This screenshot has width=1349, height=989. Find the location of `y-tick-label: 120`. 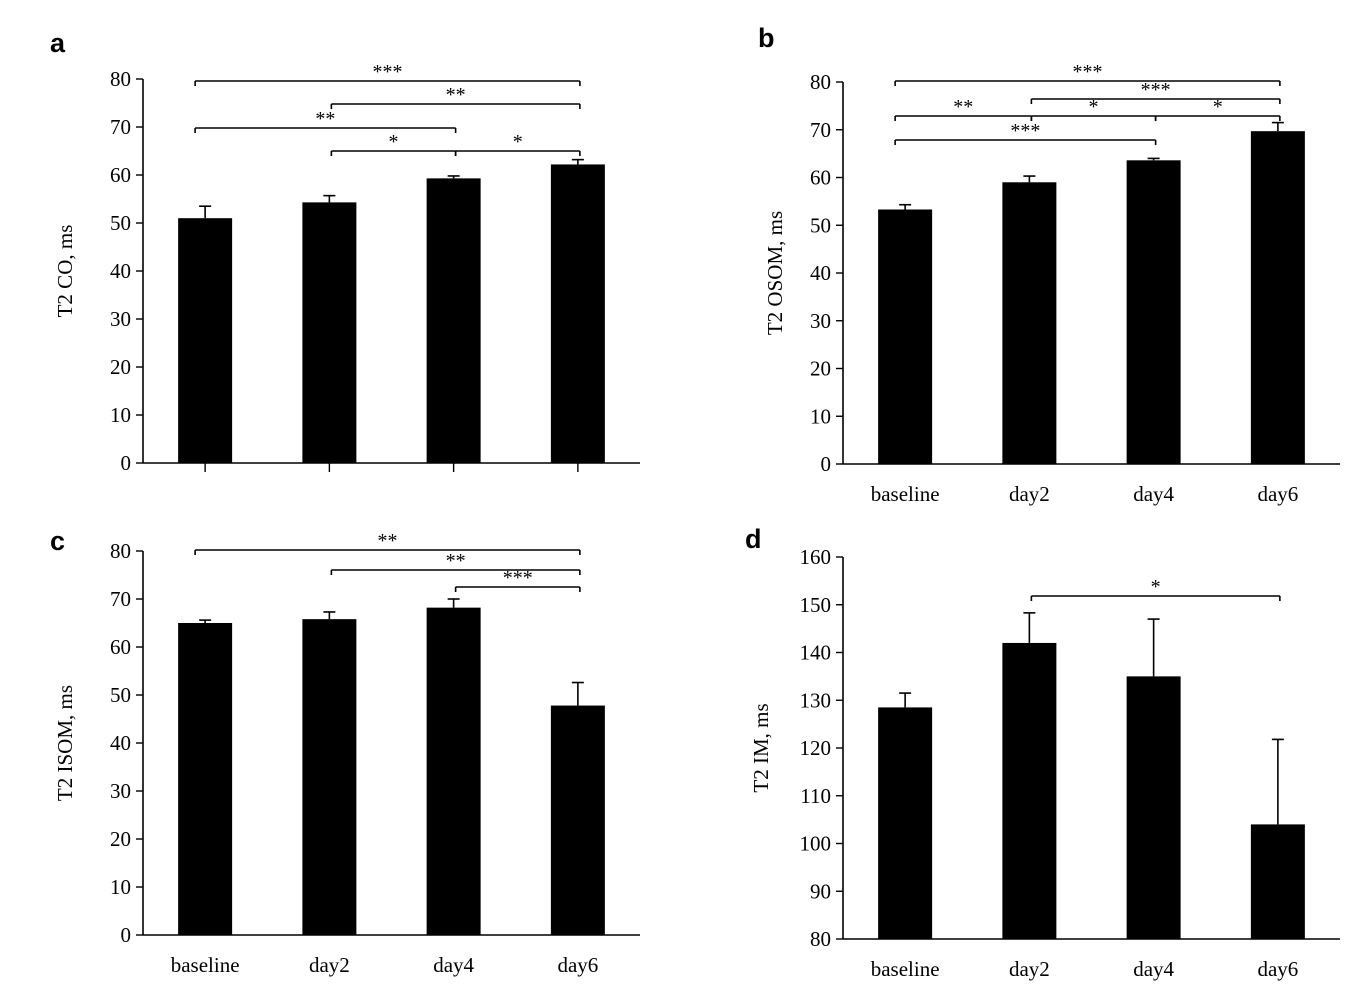

y-tick-label: 120 is located at coordinates (816, 748).